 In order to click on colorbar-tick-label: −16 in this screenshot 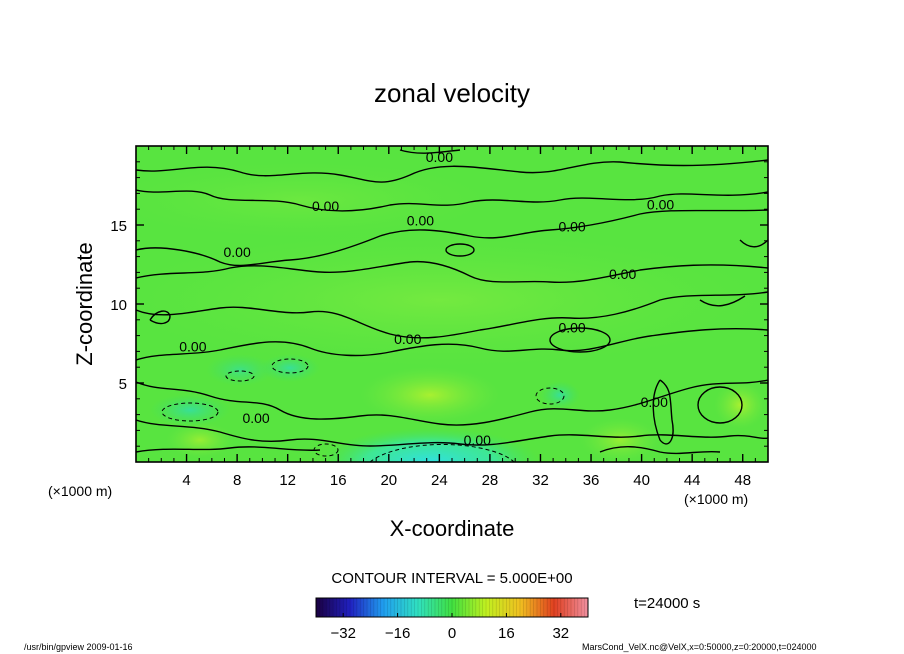, I will do `click(397, 633)`.